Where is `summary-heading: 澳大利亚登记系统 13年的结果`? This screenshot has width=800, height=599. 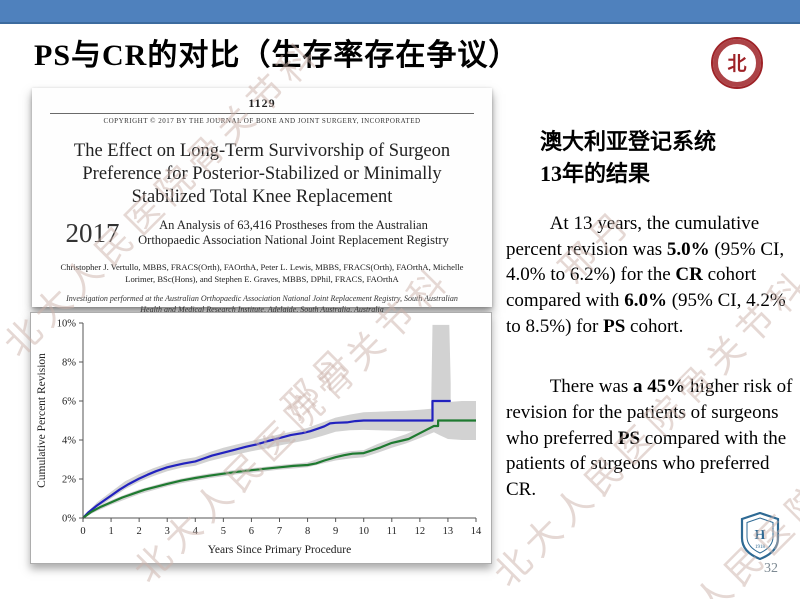 summary-heading: 澳大利亚登记系统 13年的结果 is located at coordinates (669, 158).